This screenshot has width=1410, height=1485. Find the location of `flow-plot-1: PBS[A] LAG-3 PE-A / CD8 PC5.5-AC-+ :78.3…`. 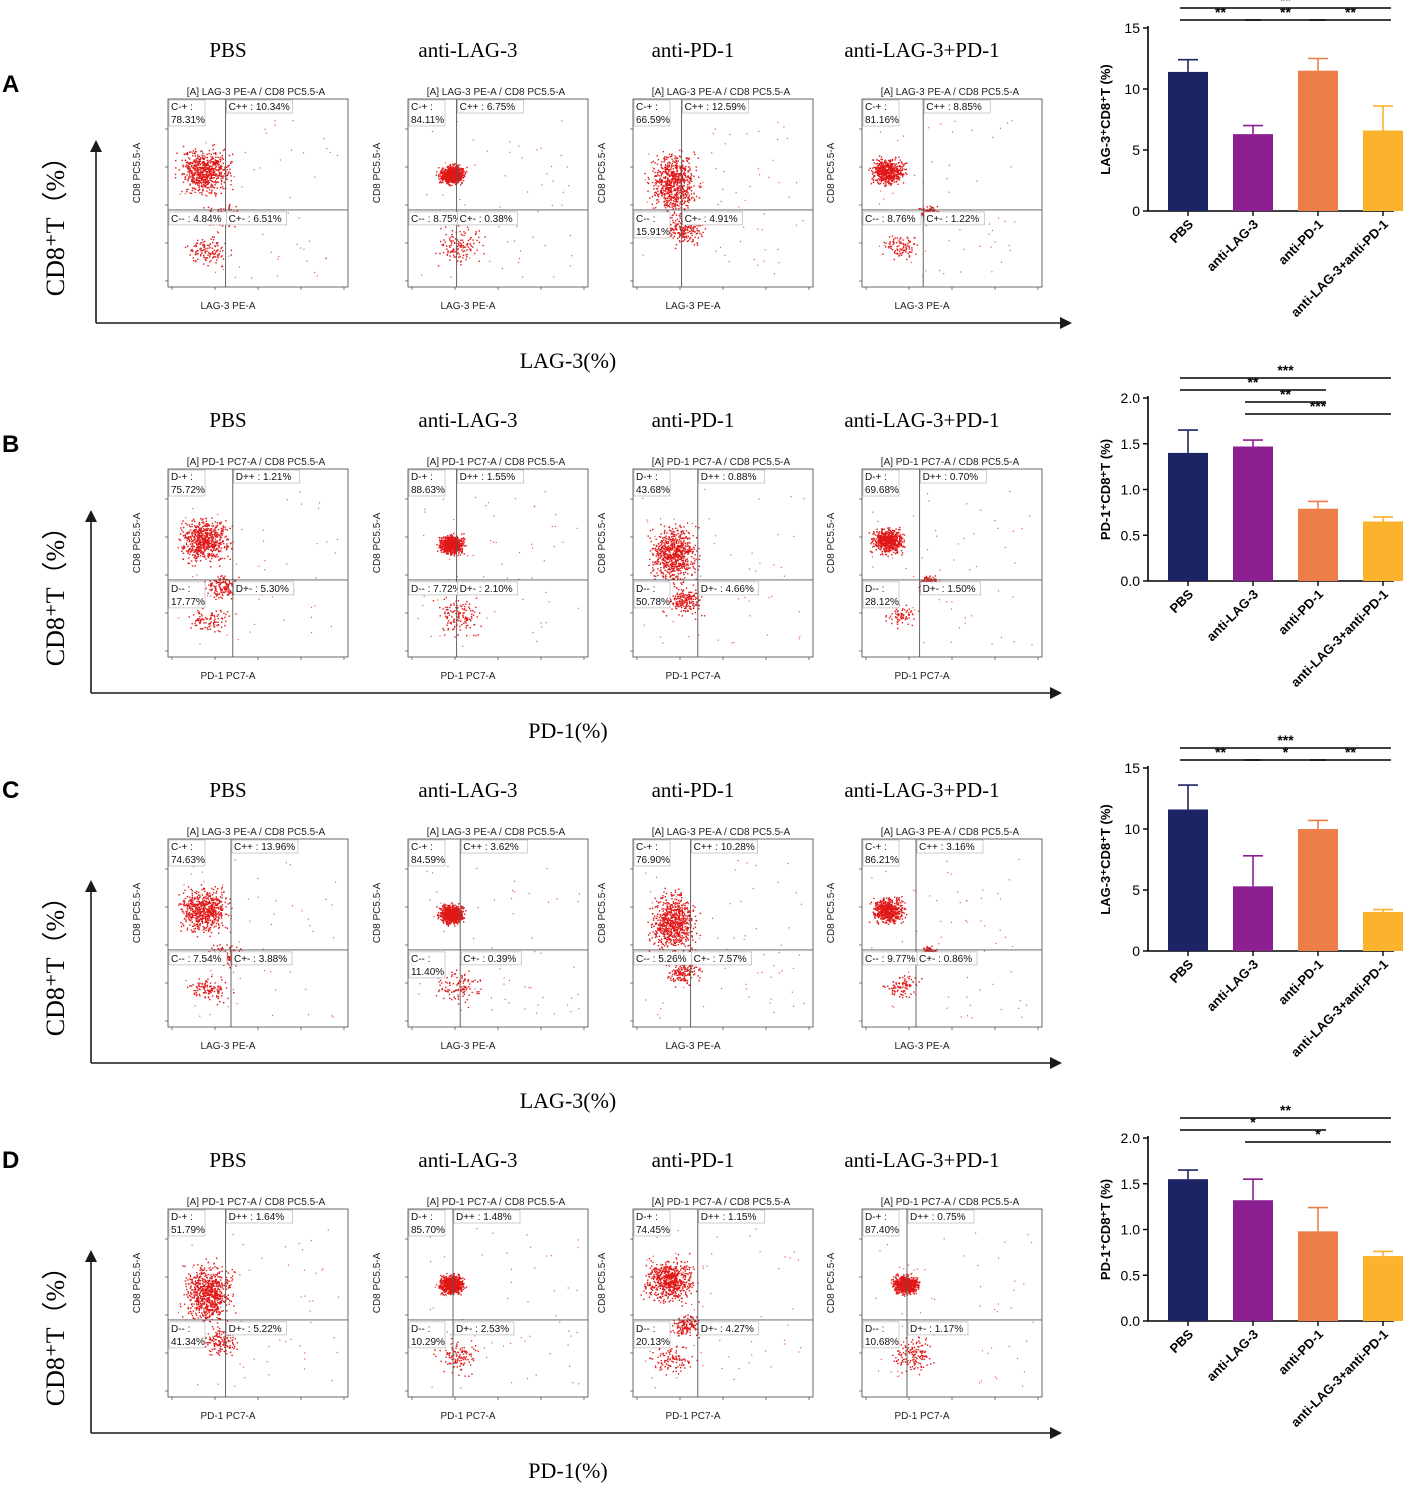

flow-plot-1: PBS[A] LAG-3 PE-A / CD8 PC5.5-AC-+ :78.3… is located at coordinates (240, 175).